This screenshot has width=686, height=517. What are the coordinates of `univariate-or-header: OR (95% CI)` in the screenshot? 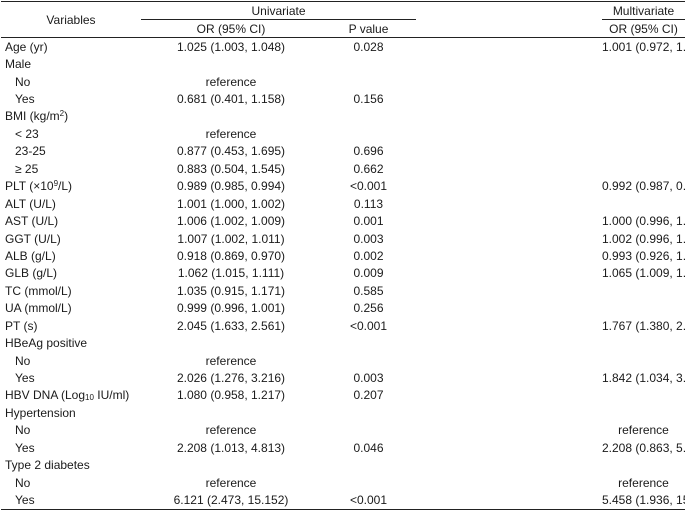 It's located at (231, 28).